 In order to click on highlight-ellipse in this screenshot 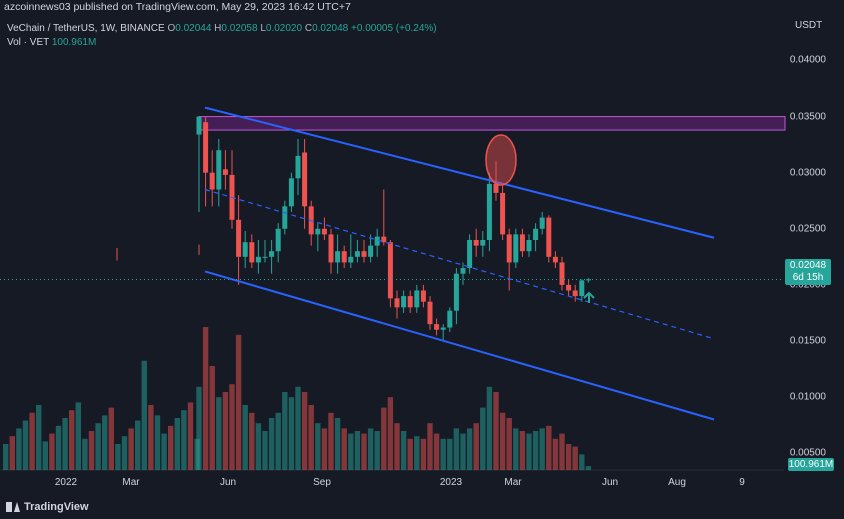, I will do `click(501, 160)`.